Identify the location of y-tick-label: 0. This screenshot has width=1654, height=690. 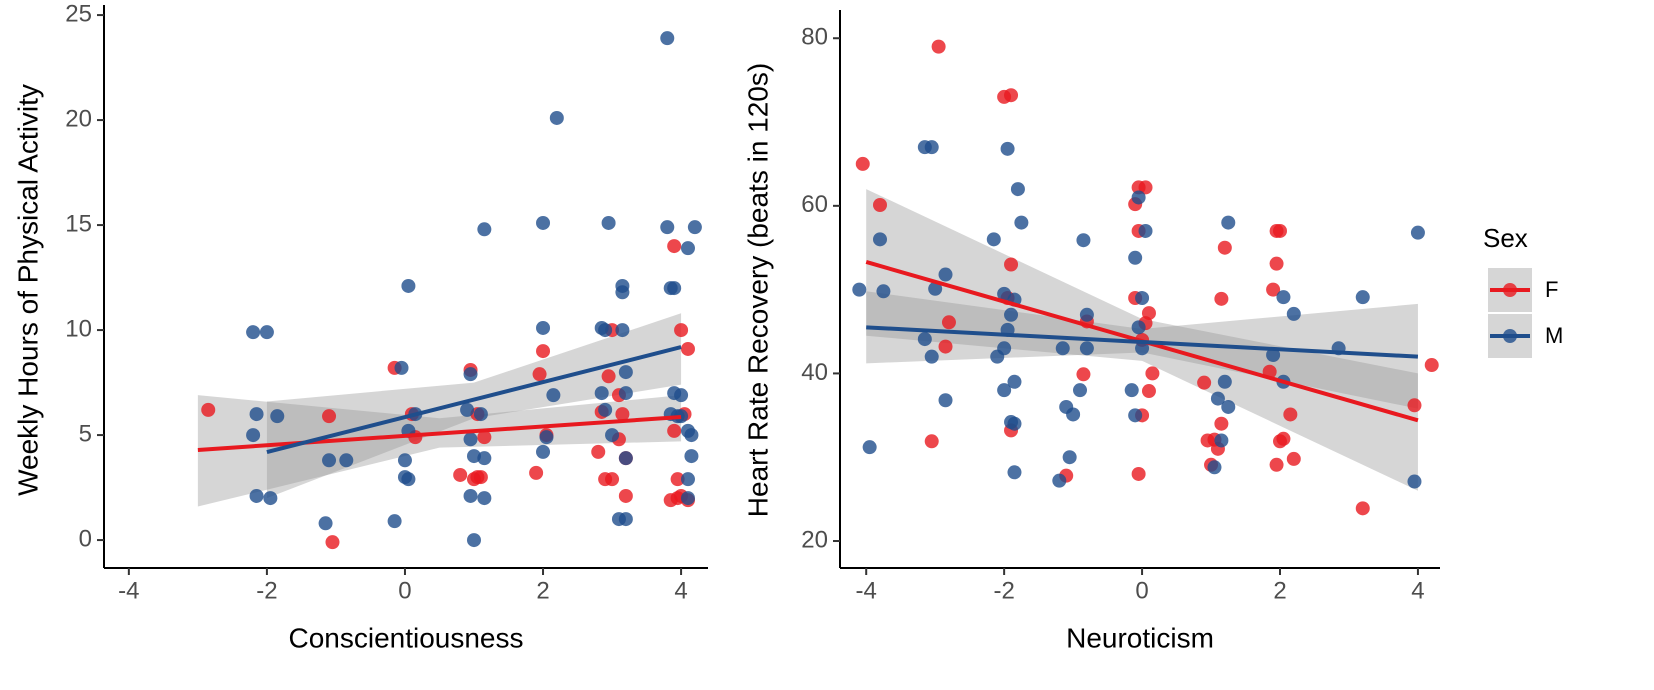
(85, 538).